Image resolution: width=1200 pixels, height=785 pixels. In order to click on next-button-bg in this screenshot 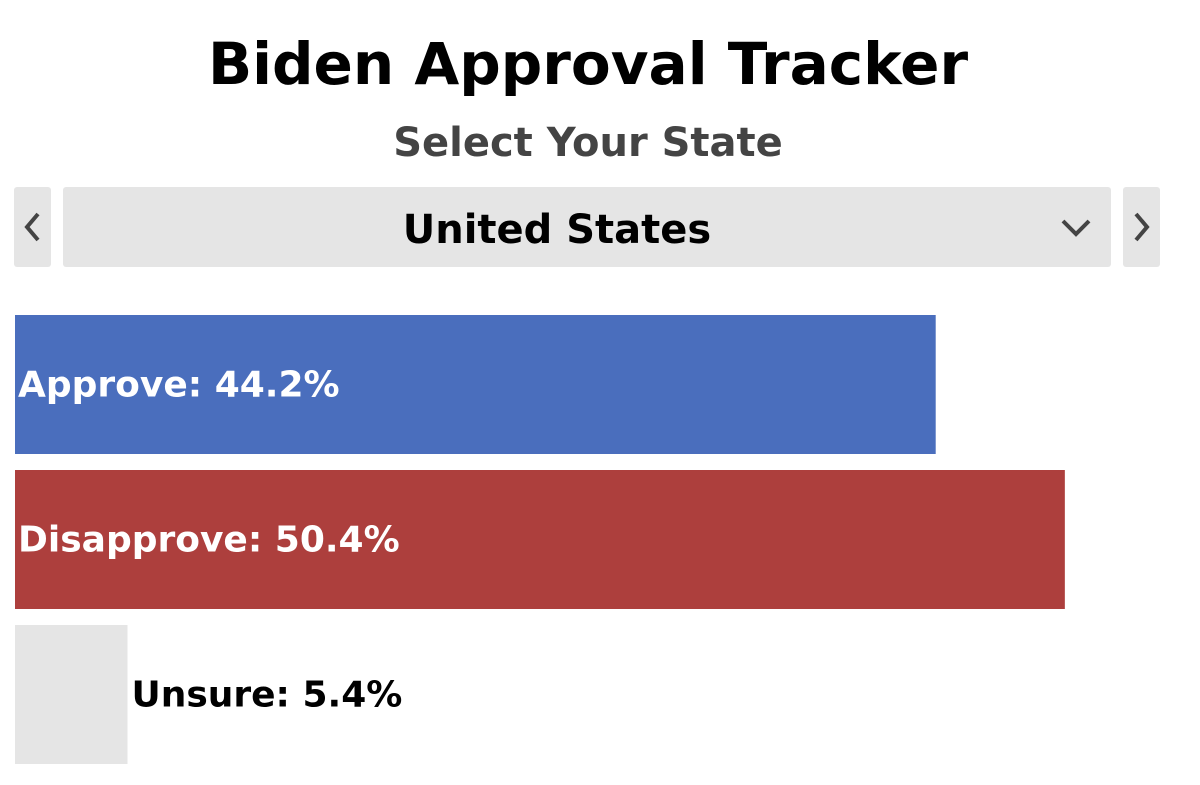, I will do `click(1141, 227)`.